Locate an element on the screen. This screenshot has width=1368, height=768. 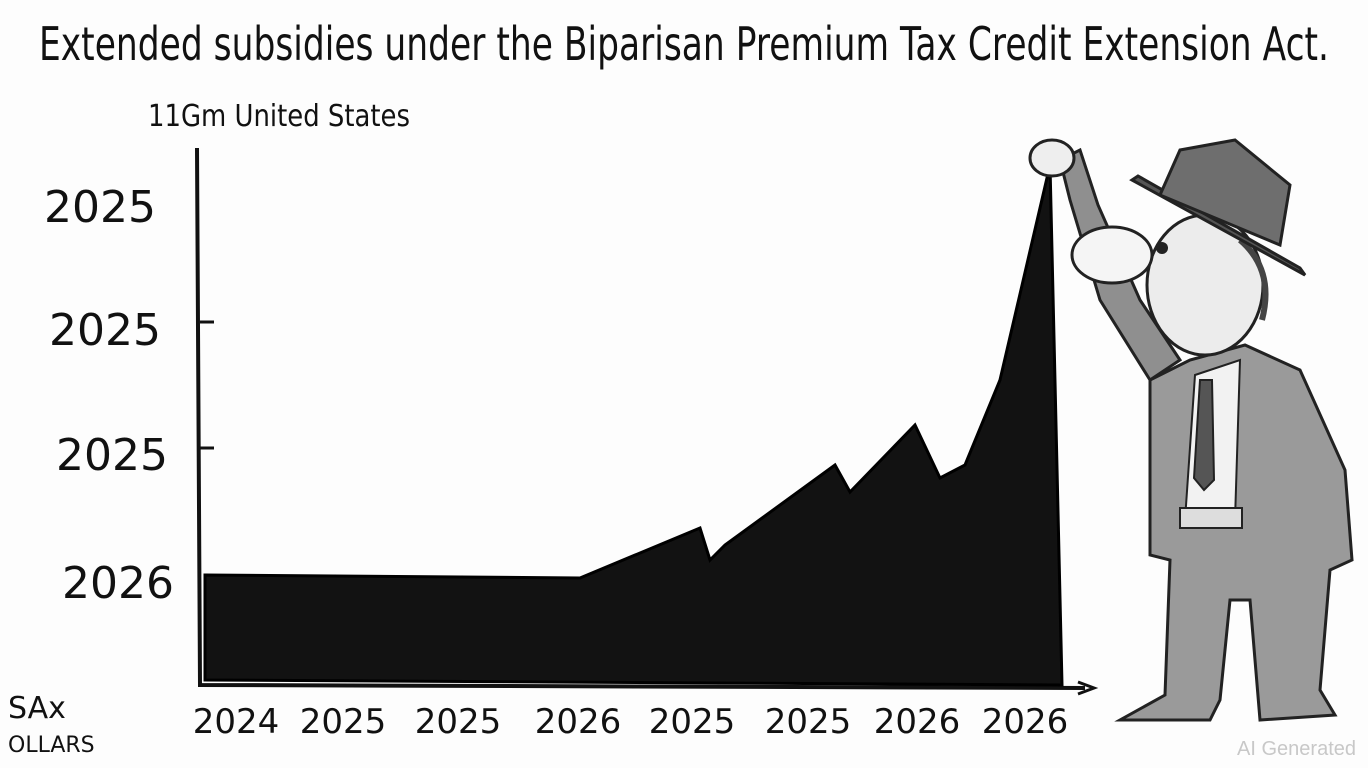
watermark: AI Generated is located at coordinates (1296, 749).